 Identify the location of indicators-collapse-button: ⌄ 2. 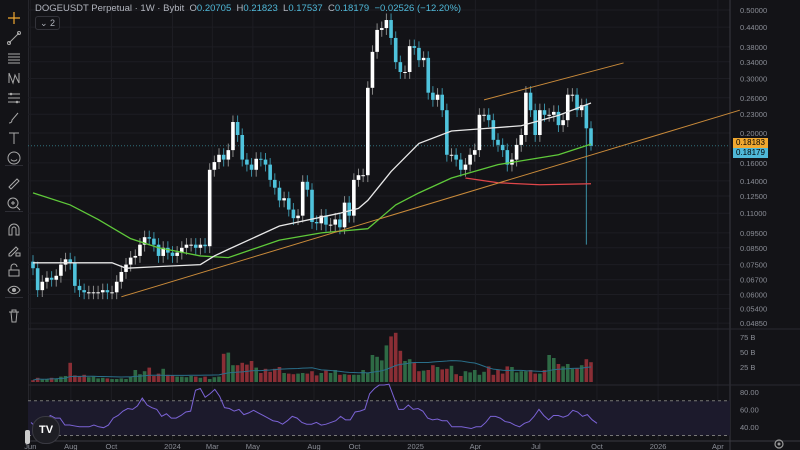
(48, 23).